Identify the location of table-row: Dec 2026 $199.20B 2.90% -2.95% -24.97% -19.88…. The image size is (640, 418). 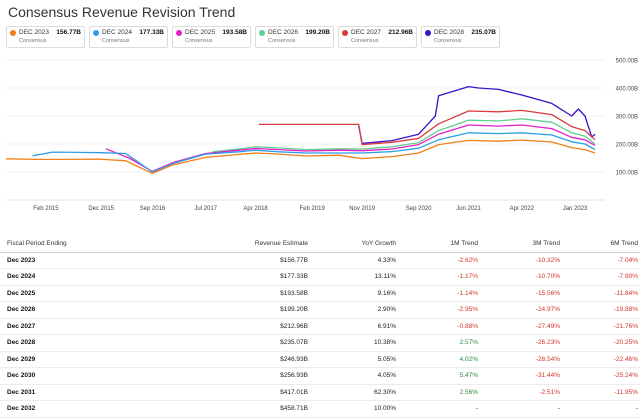
(320, 310).